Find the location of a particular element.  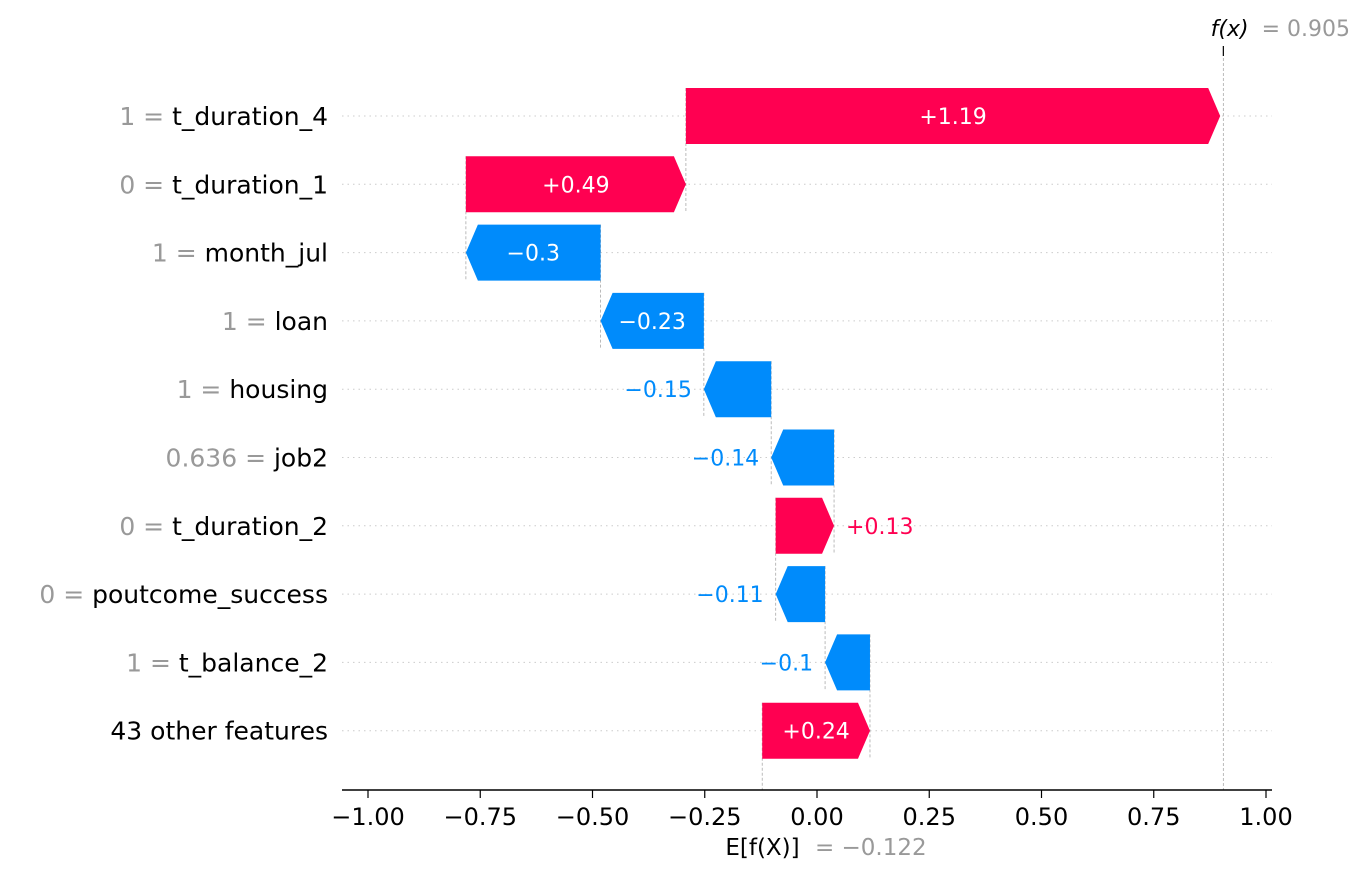

feature-label: 43 other features is located at coordinates (219, 731).